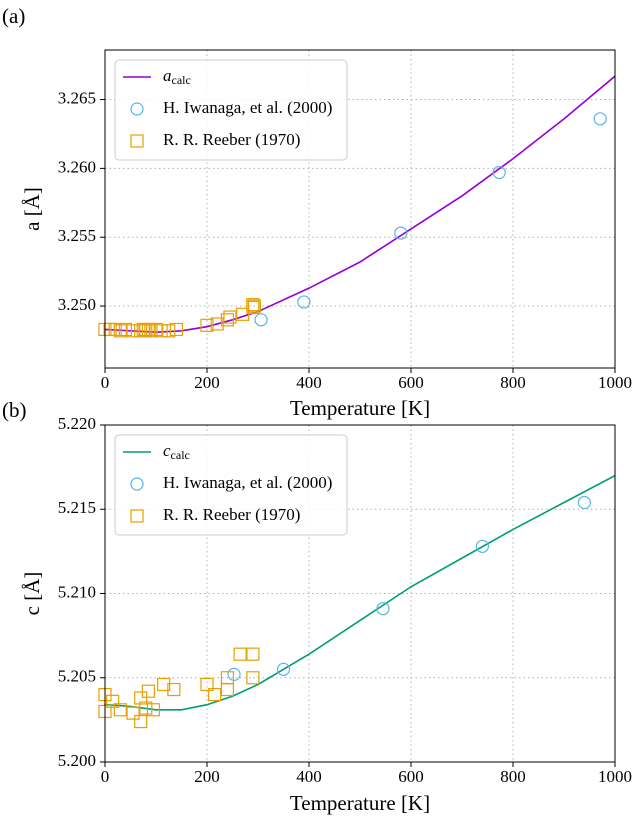 The height and width of the screenshot is (829, 635). Describe the element at coordinates (77, 591) in the screenshot. I see `y-tick-label: 5.210` at that location.